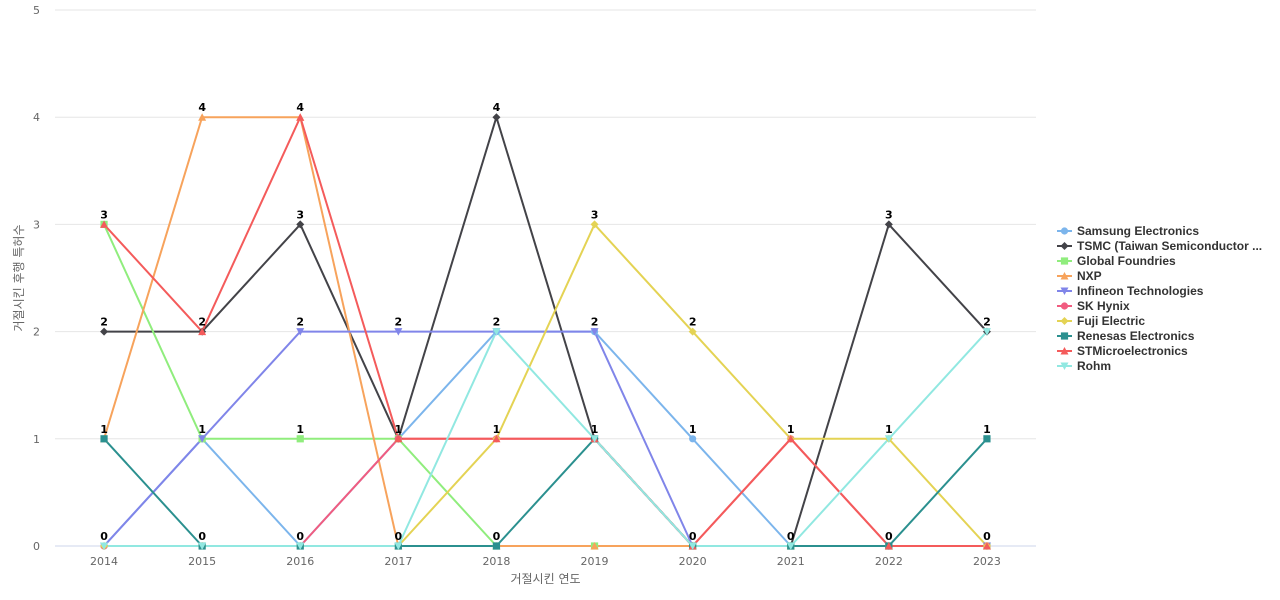 This screenshot has width=1280, height=600. What do you see at coordinates (987, 561) in the screenshot?
I see `x-tick-label: 2023` at bounding box center [987, 561].